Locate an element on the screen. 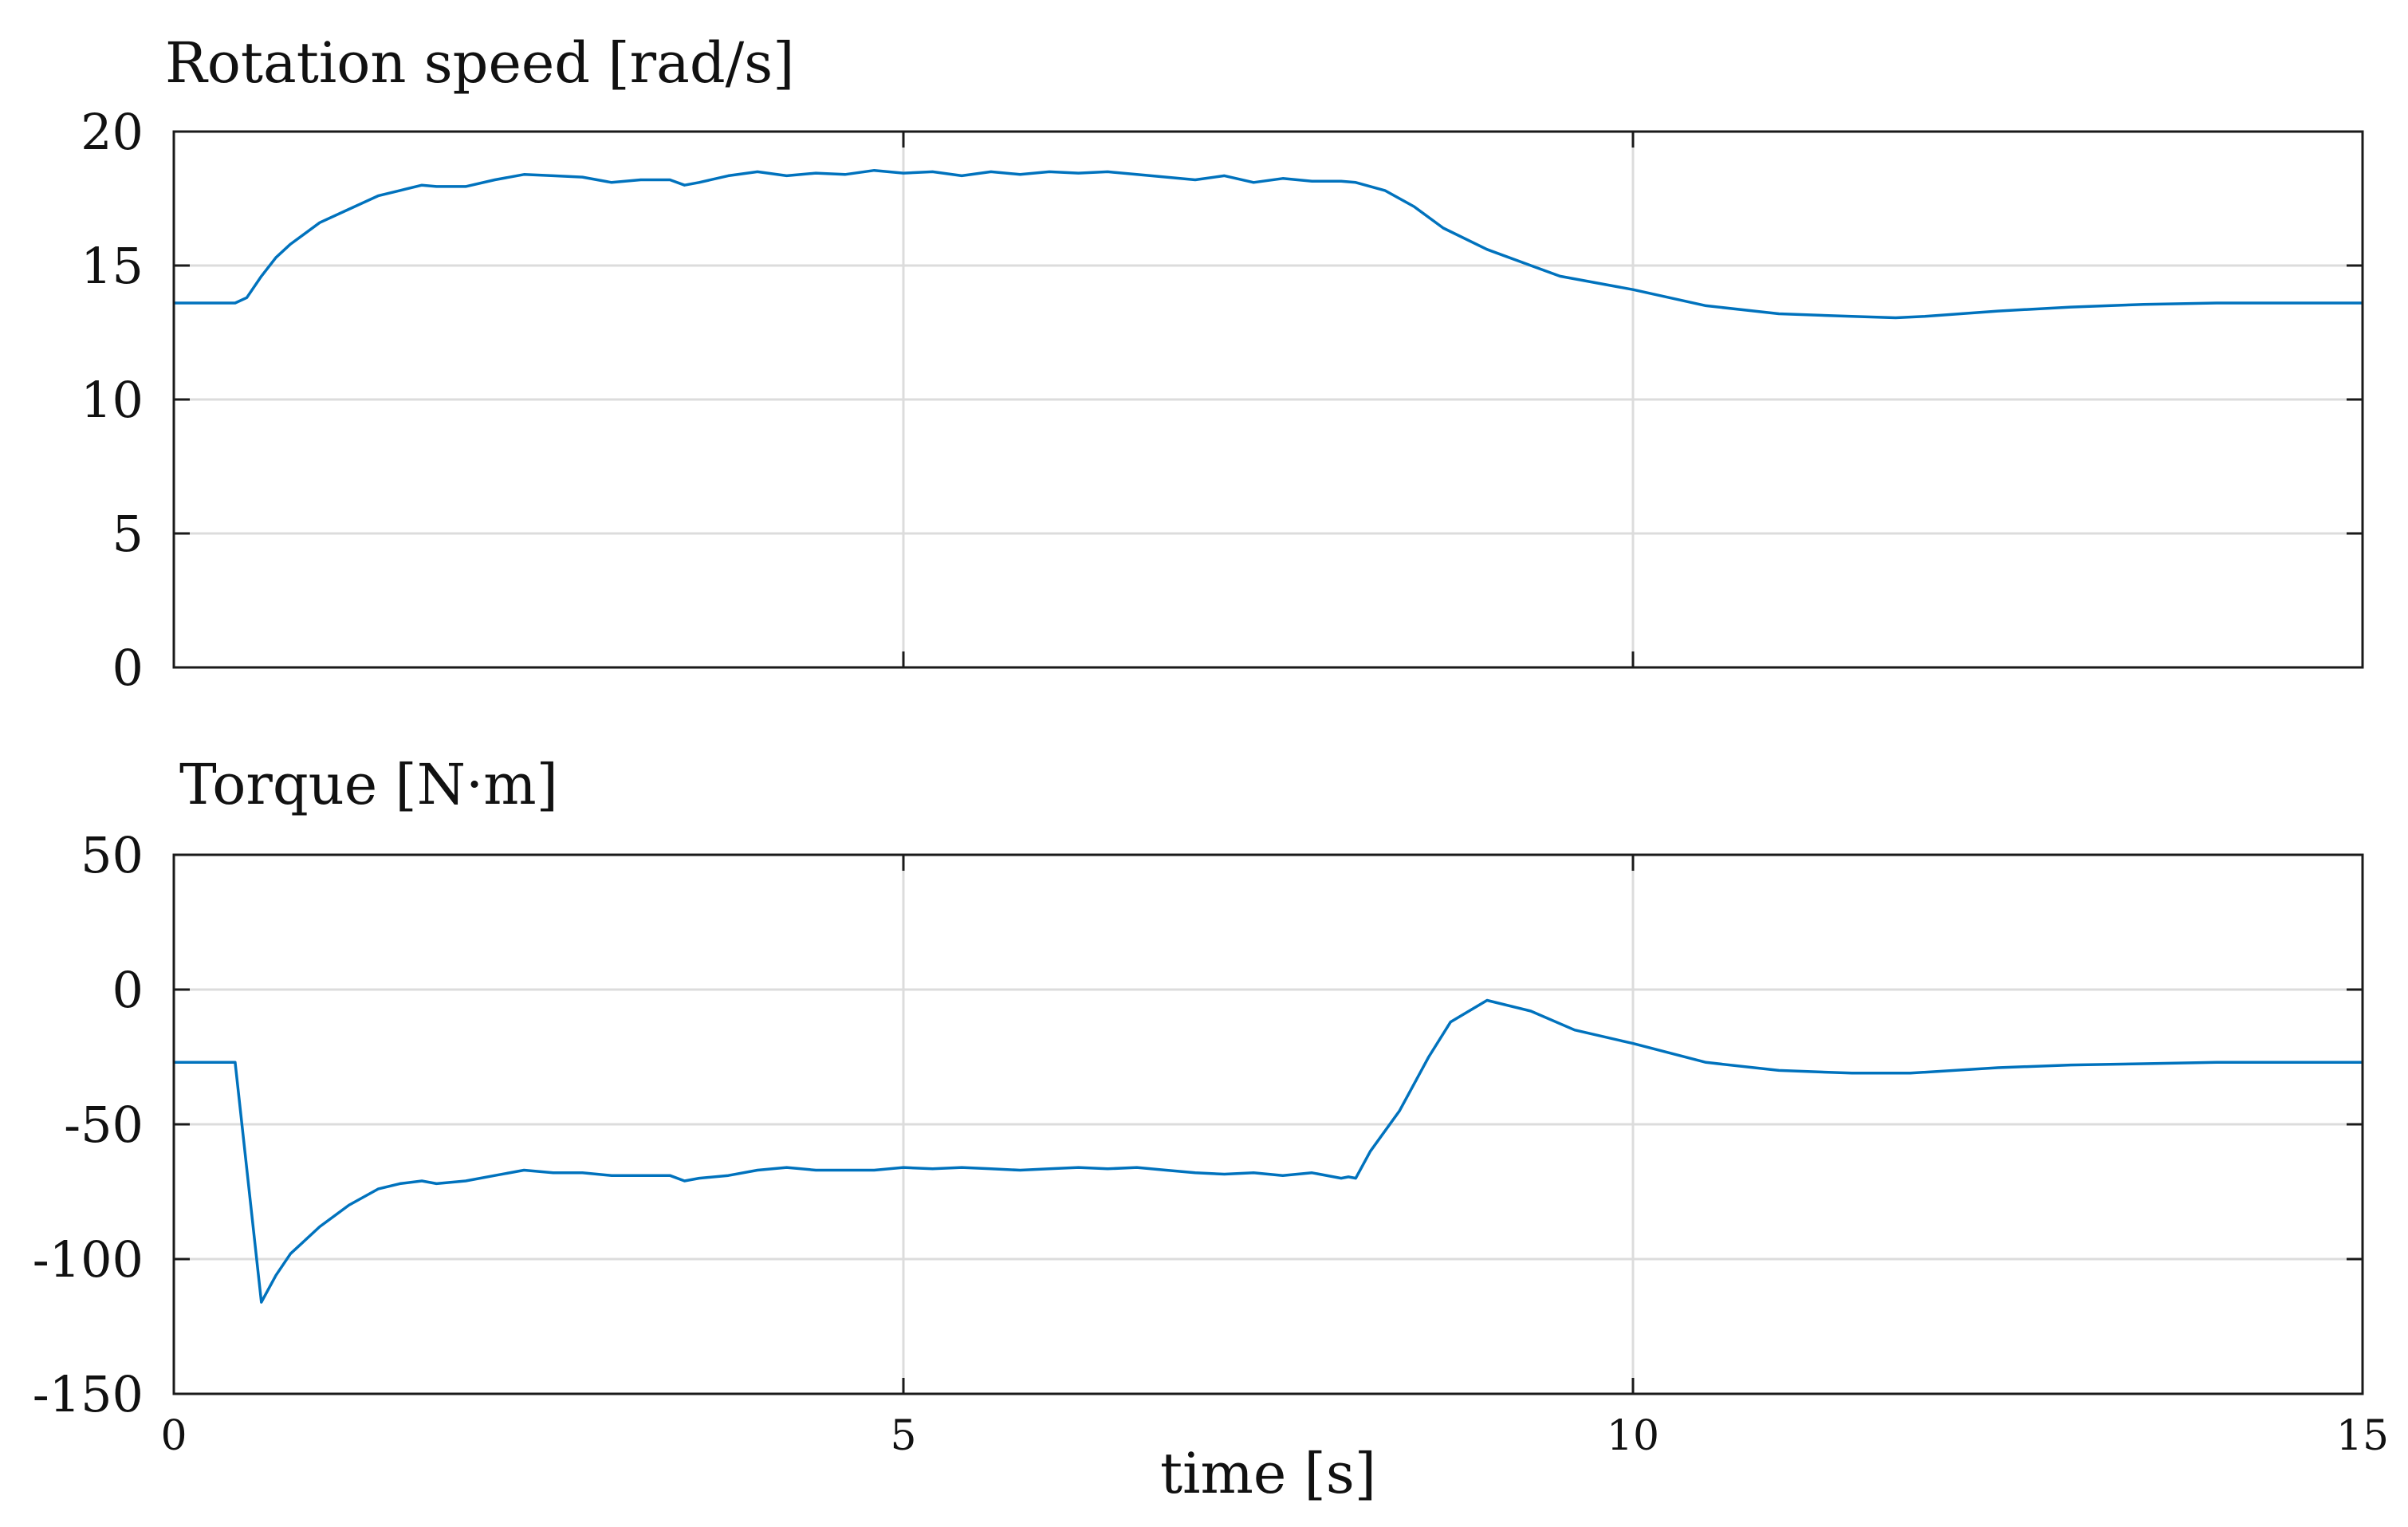 The width and height of the screenshot is (2408, 1527). y-tick-label: 20 is located at coordinates (113, 132).